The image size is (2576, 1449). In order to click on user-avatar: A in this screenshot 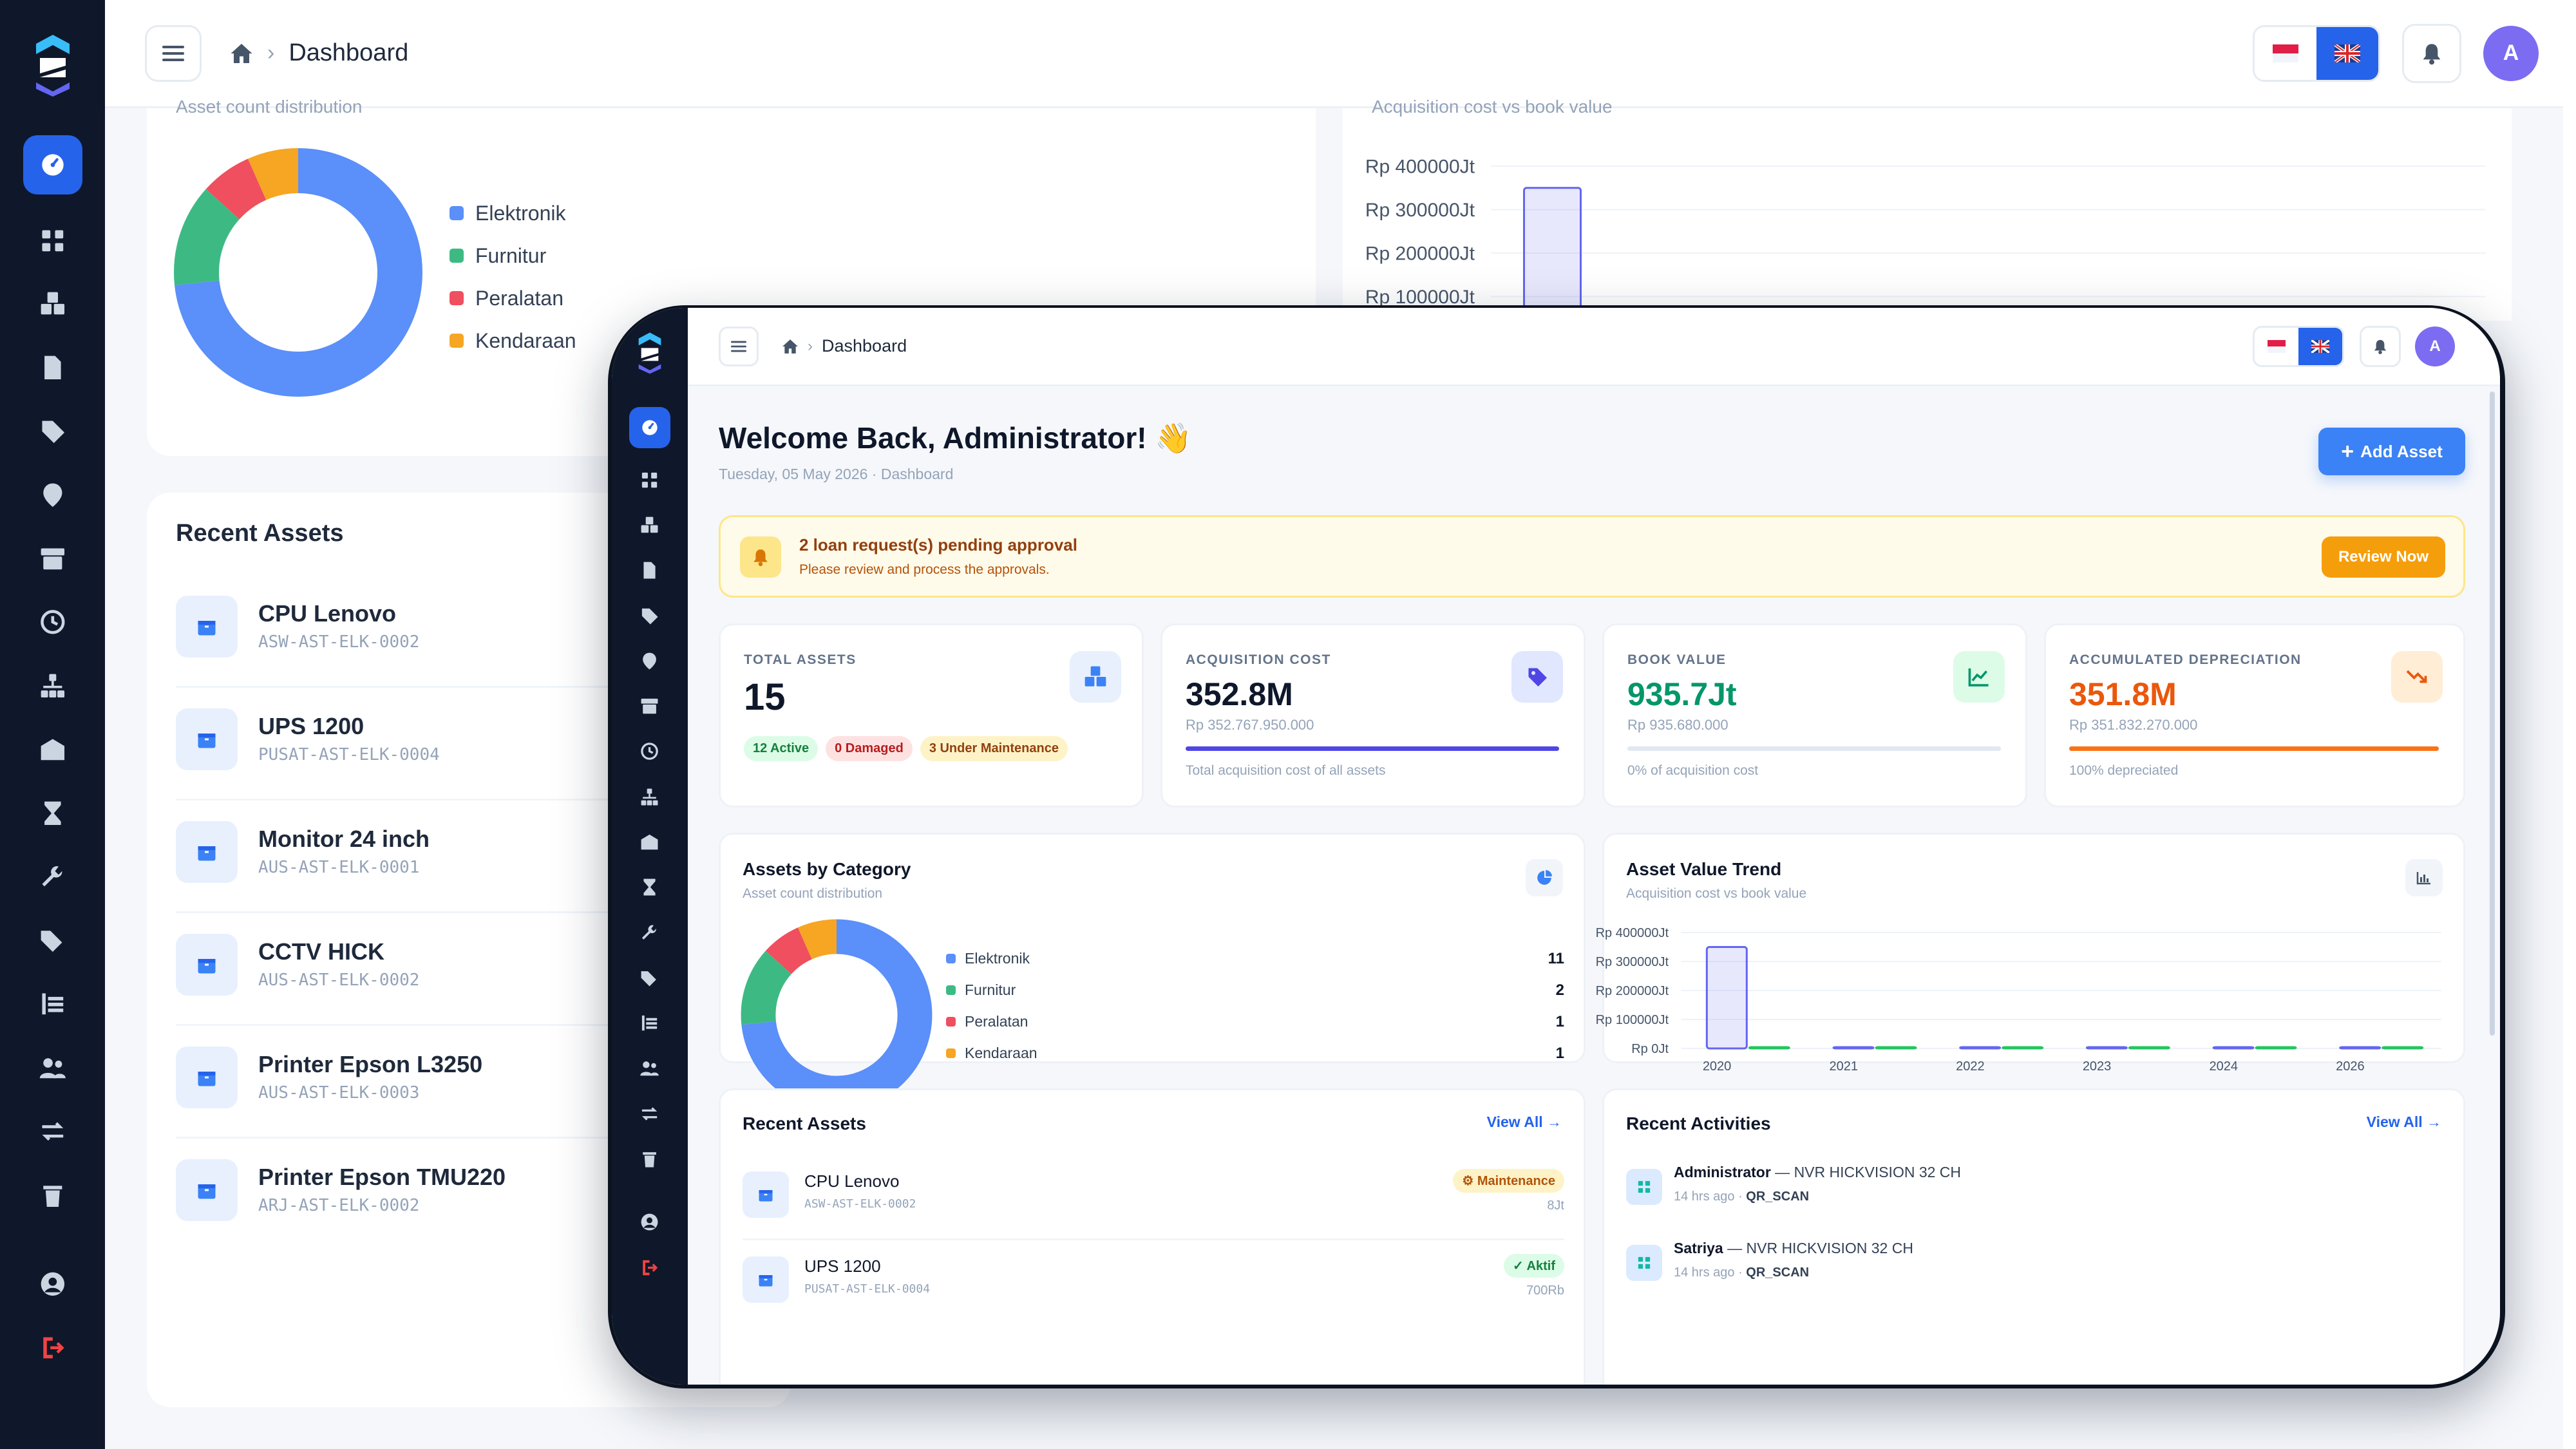, I will do `click(2511, 53)`.